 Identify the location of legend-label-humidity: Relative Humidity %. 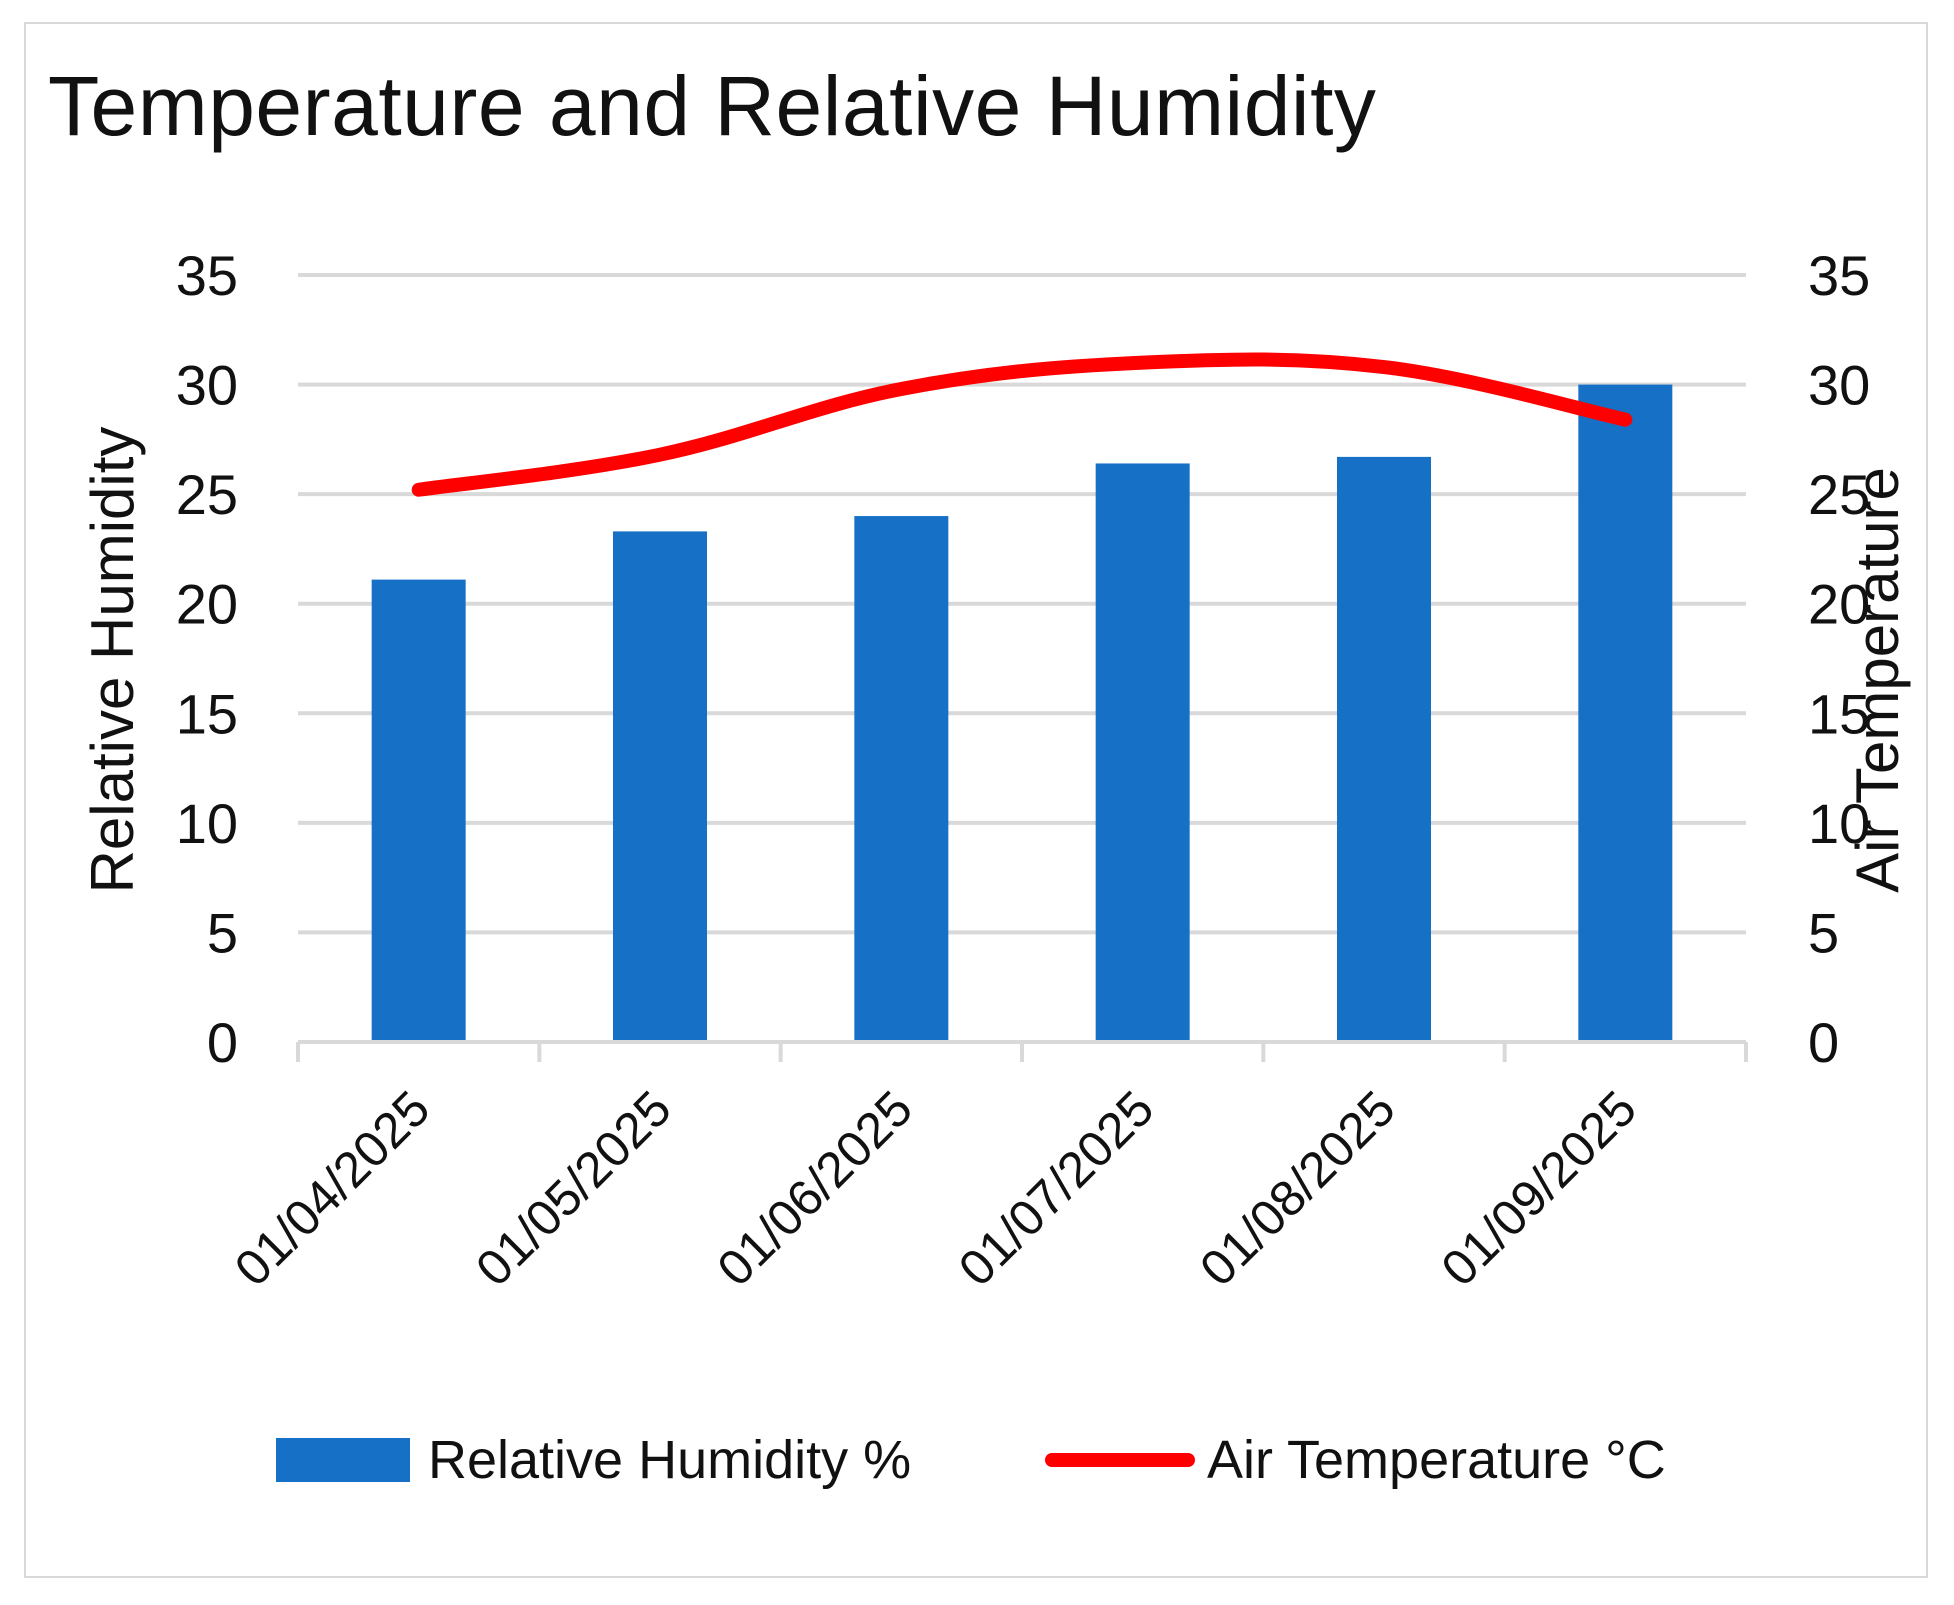
(670, 1460).